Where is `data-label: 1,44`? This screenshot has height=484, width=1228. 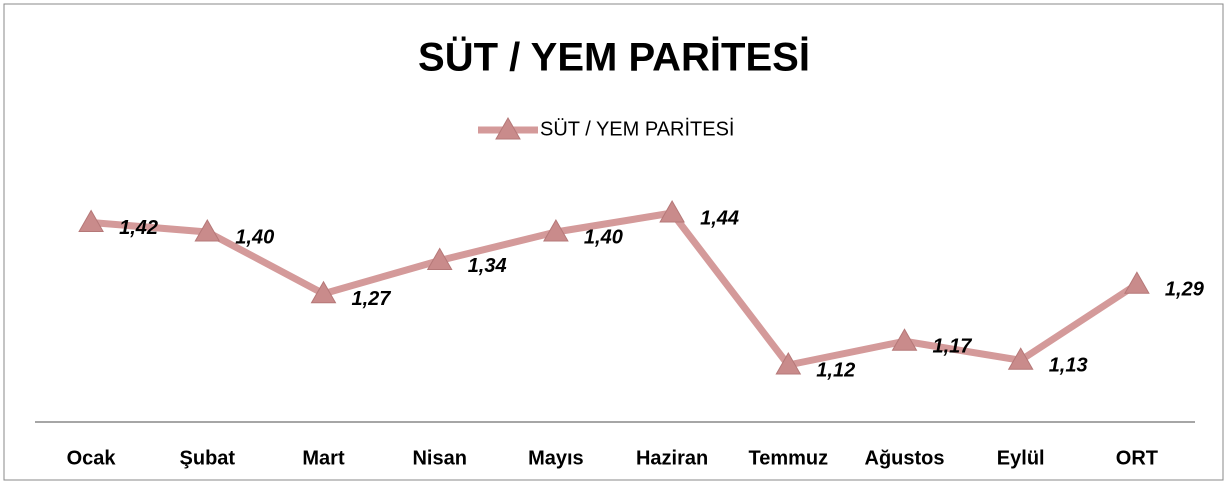 data-label: 1,44 is located at coordinates (719, 218).